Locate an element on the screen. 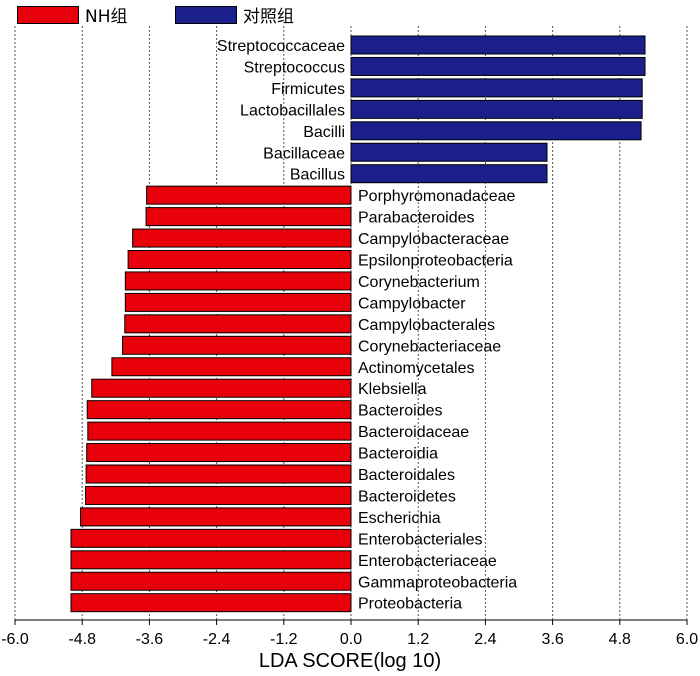  bar-label: Parabacteroides is located at coordinates (416, 218).